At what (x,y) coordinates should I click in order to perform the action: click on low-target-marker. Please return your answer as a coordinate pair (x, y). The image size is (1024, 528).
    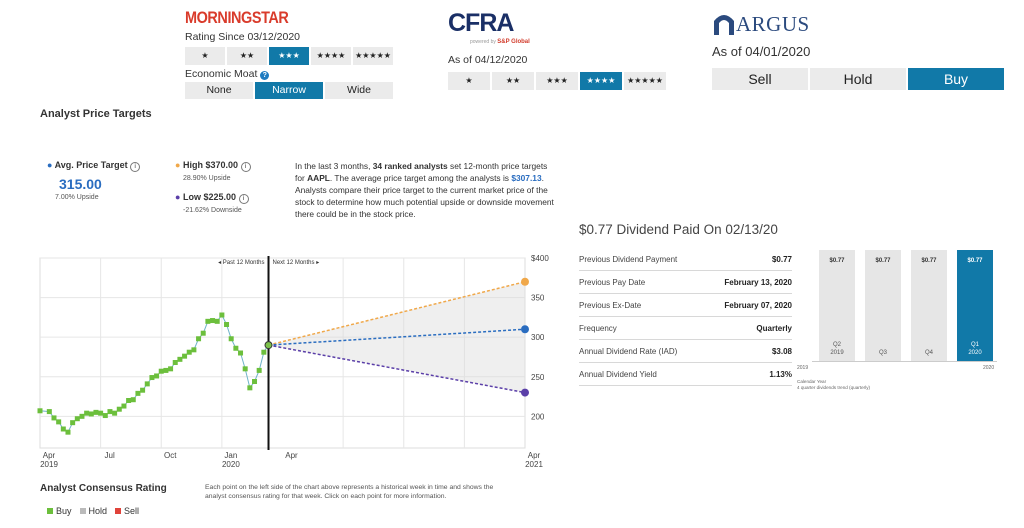
    Looking at the image, I should click on (525, 392).